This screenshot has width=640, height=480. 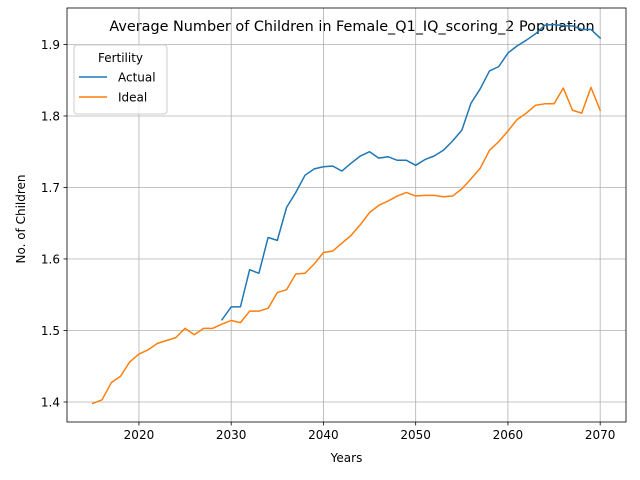 What do you see at coordinates (231, 435) in the screenshot?
I see `x-tick-label: 2030` at bounding box center [231, 435].